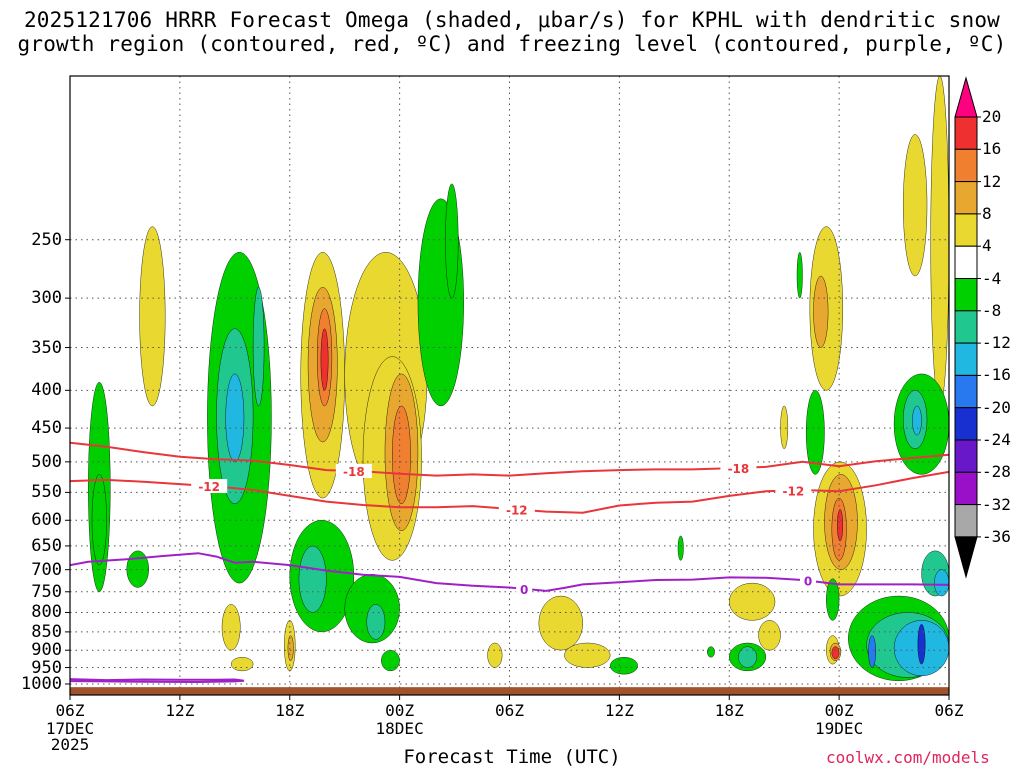 This screenshot has height=768, width=1024. I want to click on y-tick-label: 1000, so click(41, 683).